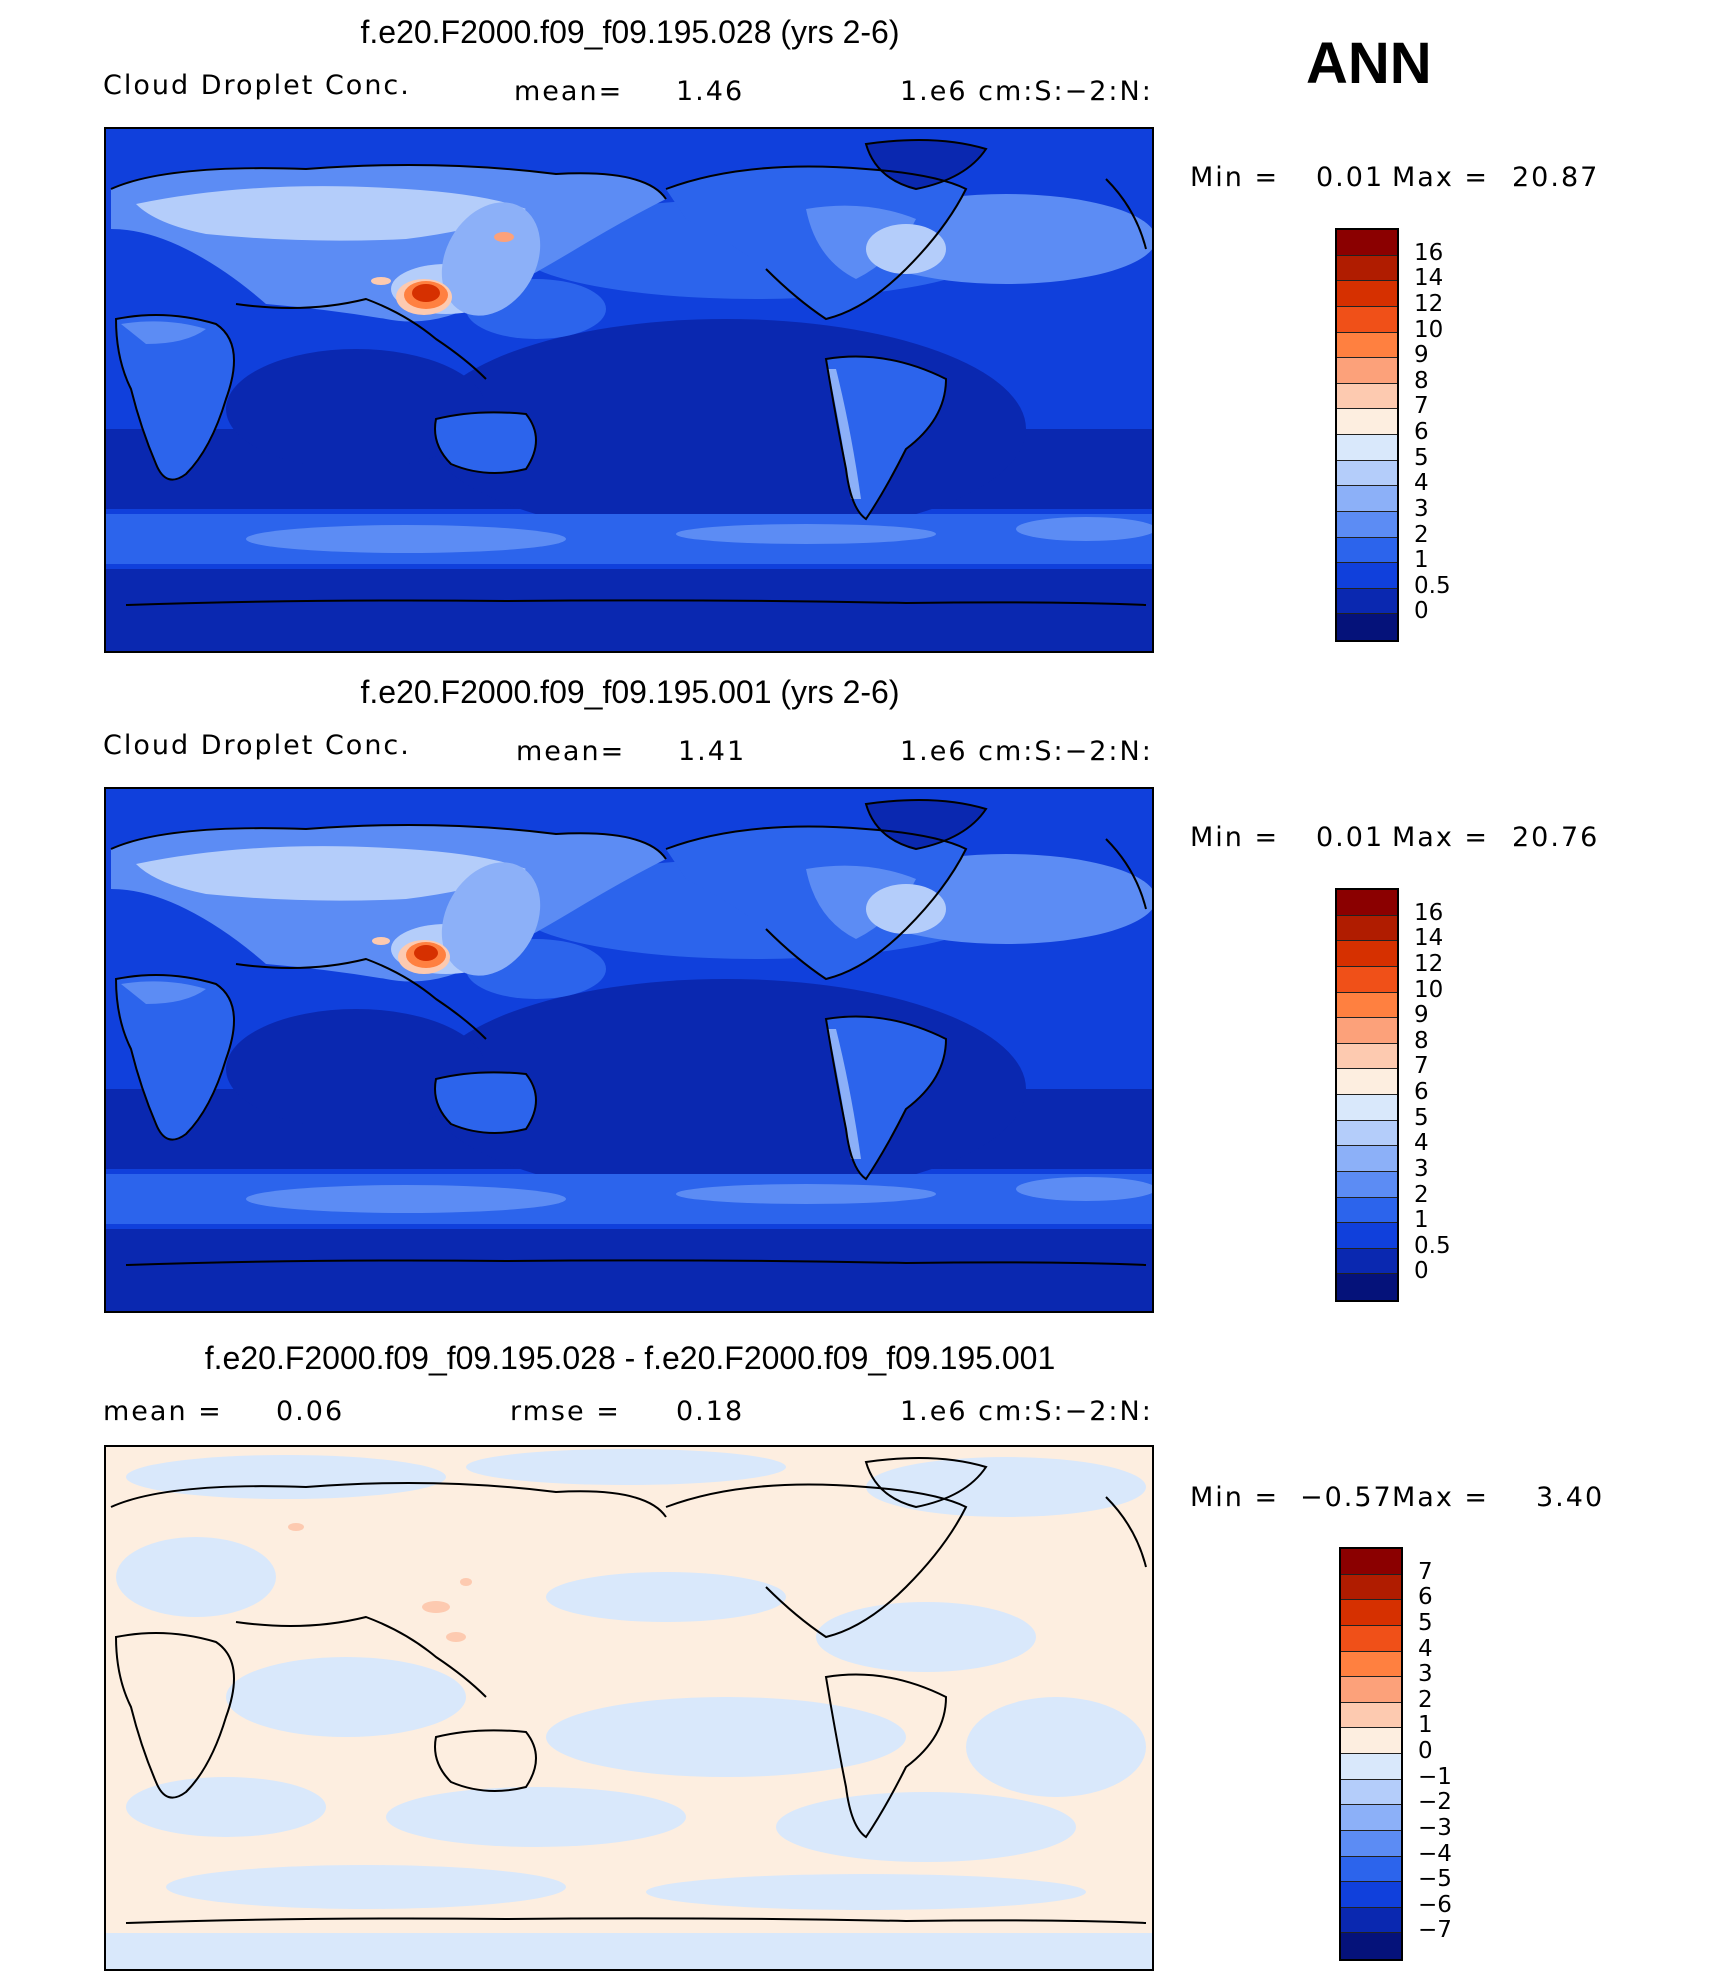  Describe the element at coordinates (569, 91) in the screenshot. I see `panel-1-mean-label: mean=` at that location.